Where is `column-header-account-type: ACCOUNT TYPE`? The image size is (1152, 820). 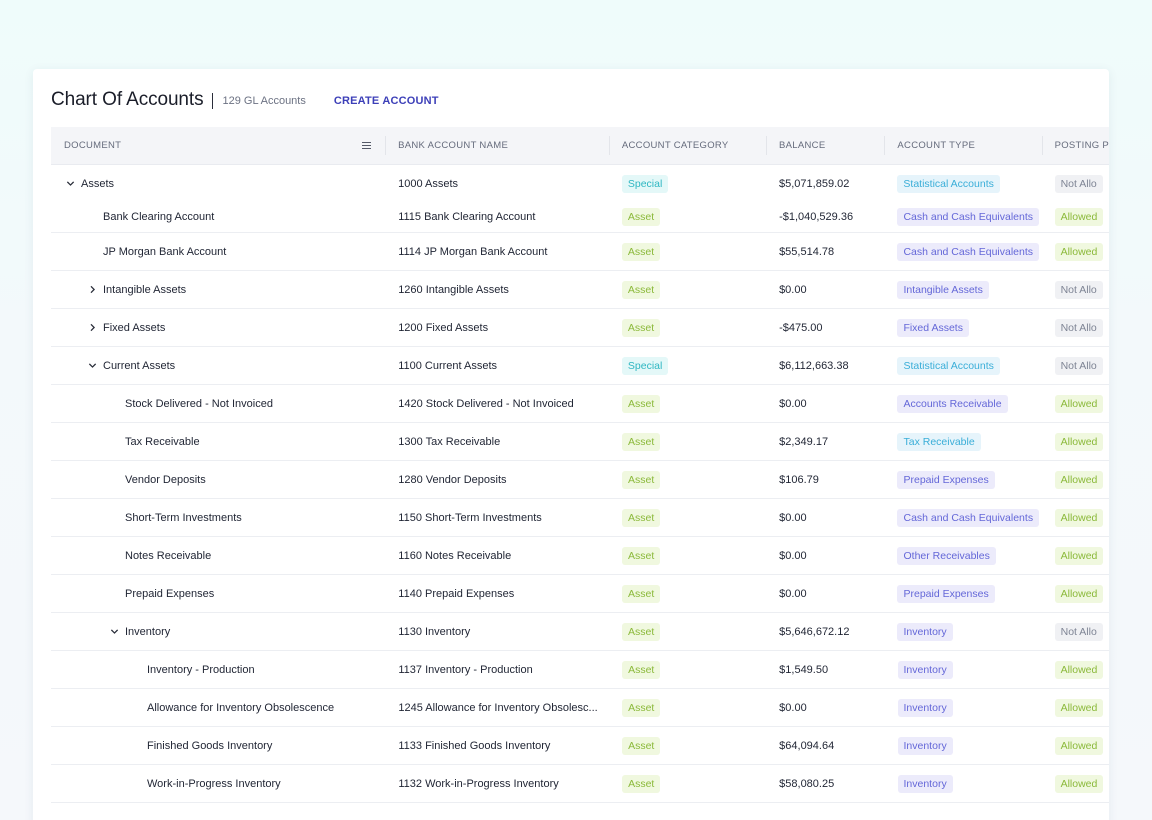
column-header-account-type: ACCOUNT TYPE is located at coordinates (962, 145).